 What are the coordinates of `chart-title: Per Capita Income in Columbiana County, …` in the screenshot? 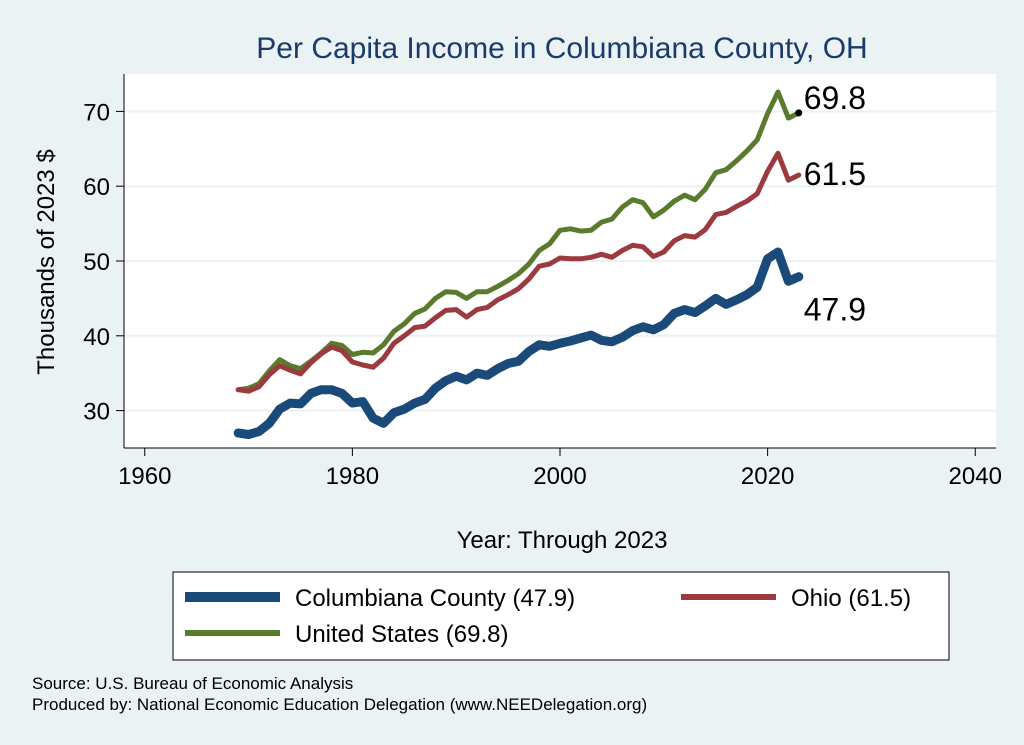 It's located at (561, 48).